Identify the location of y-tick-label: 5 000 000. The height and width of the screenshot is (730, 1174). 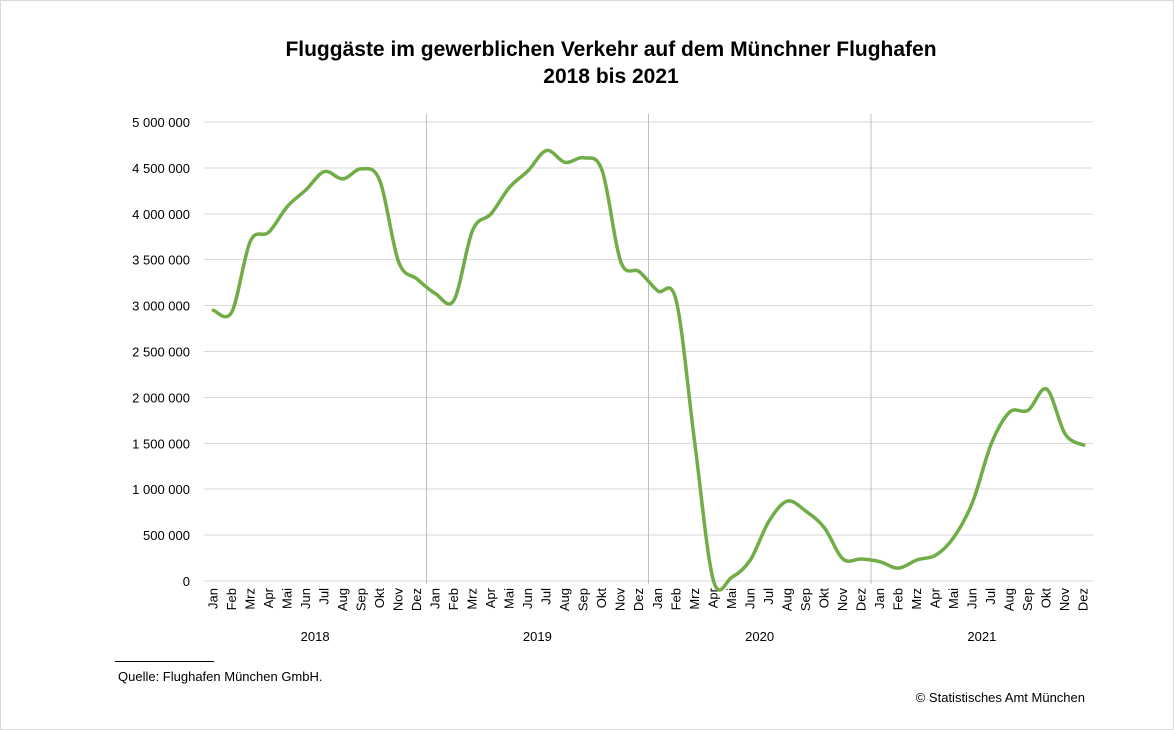
(161, 122).